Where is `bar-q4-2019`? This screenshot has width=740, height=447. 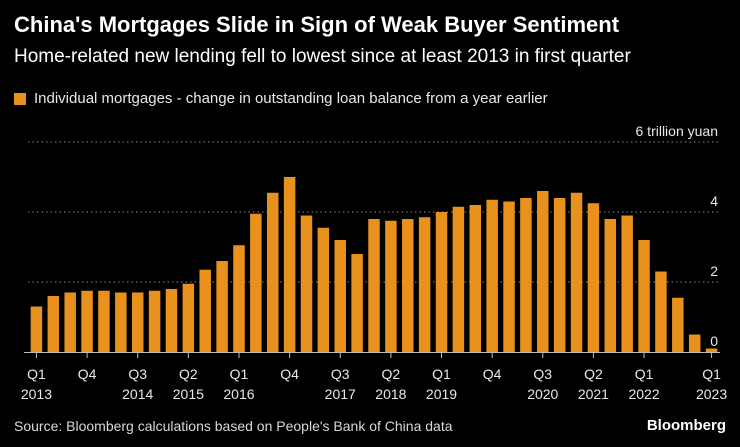 bar-q4-2019 is located at coordinates (492, 275).